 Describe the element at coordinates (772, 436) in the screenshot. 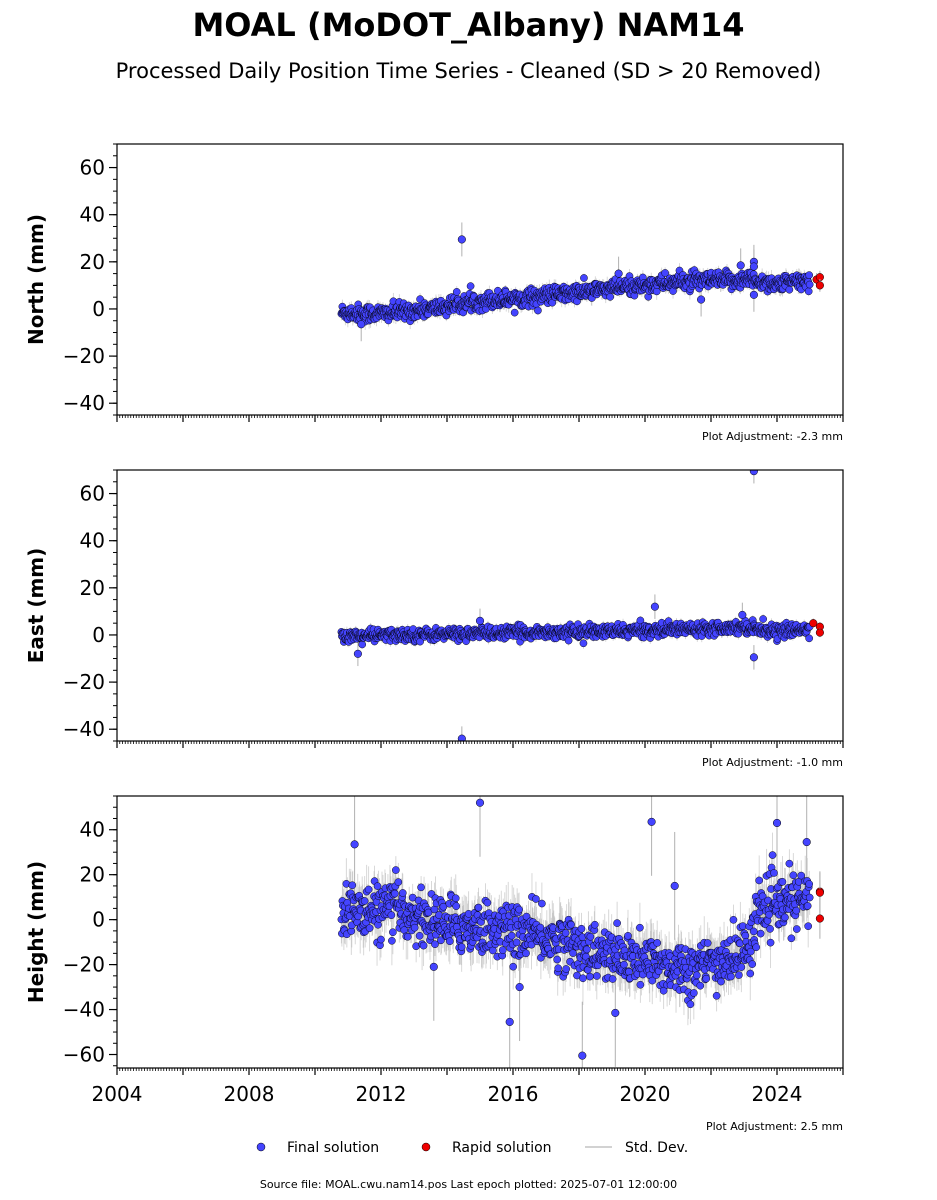

I see `plot-adjustment-note: Plot Adjustment: -2.3 mm` at that location.